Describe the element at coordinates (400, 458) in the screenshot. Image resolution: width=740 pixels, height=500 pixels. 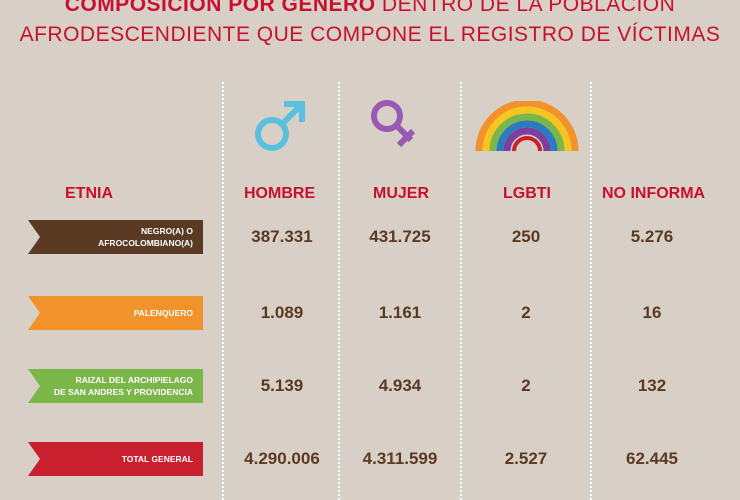
I see `table-cell: 4.311.599` at that location.